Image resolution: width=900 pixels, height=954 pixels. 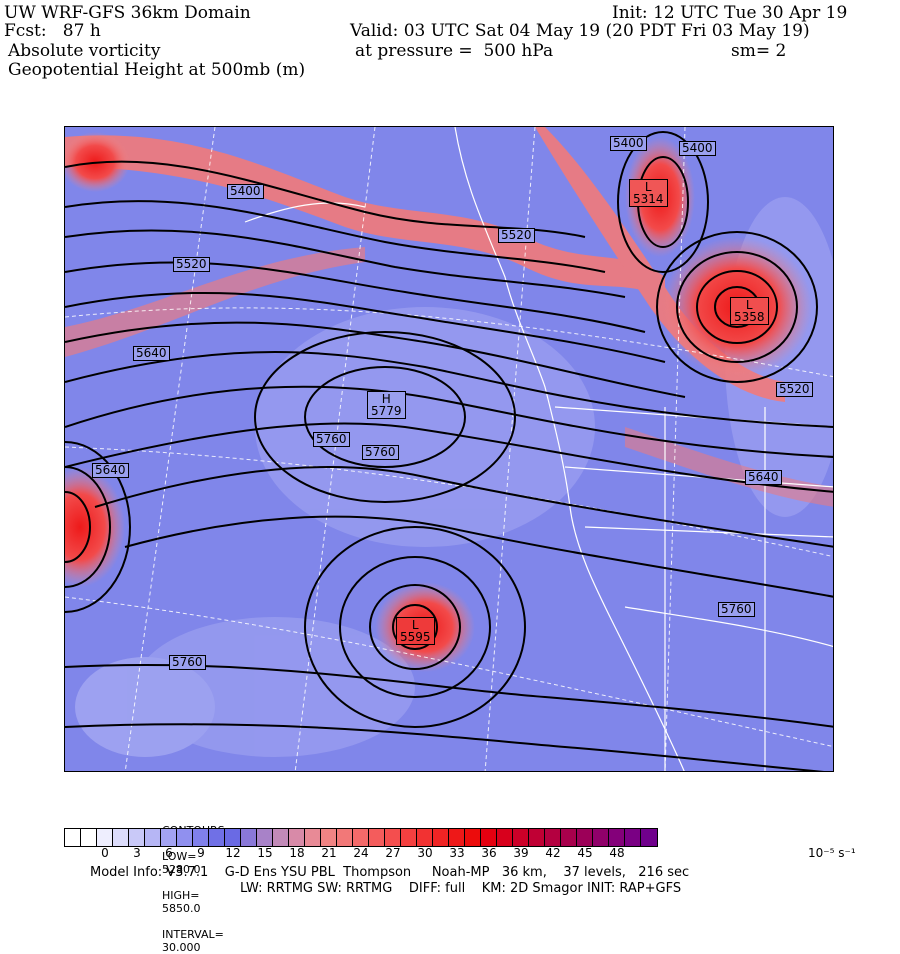 What do you see at coordinates (361, 853) in the screenshot?
I see `colorbar-tick-label: 24` at bounding box center [361, 853].